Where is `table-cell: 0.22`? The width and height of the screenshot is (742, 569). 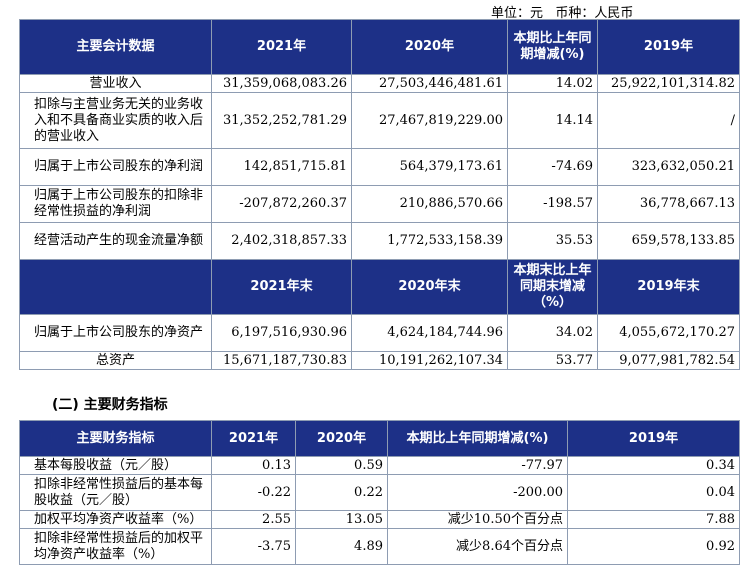
table-cell: 0.22 is located at coordinates (341, 492).